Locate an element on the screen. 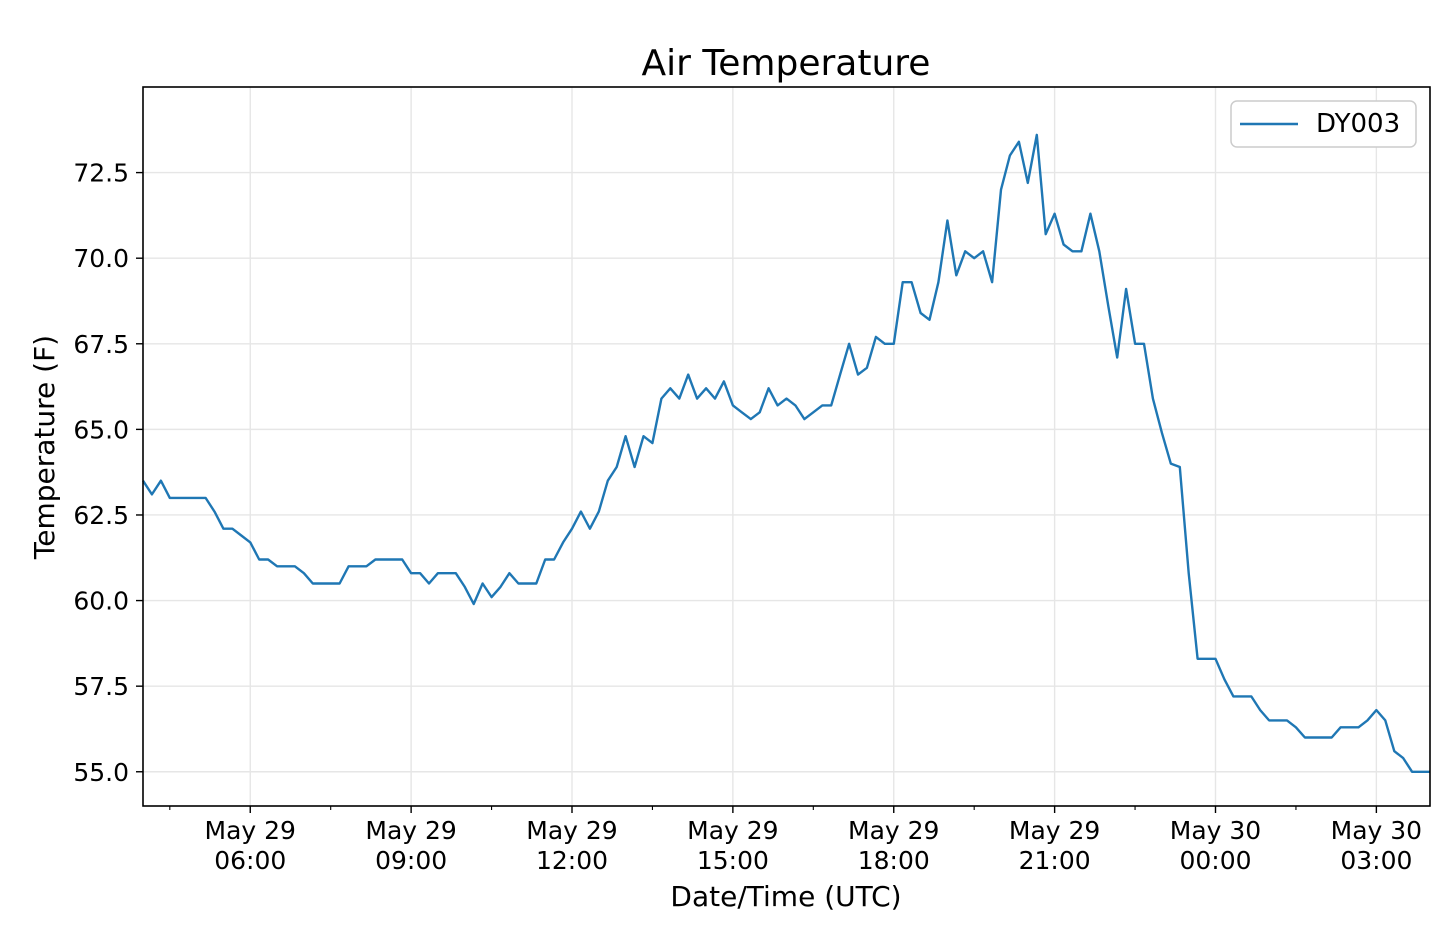 This screenshot has height=934, width=1440. y-tick-label: 60.0 is located at coordinates (101, 601).